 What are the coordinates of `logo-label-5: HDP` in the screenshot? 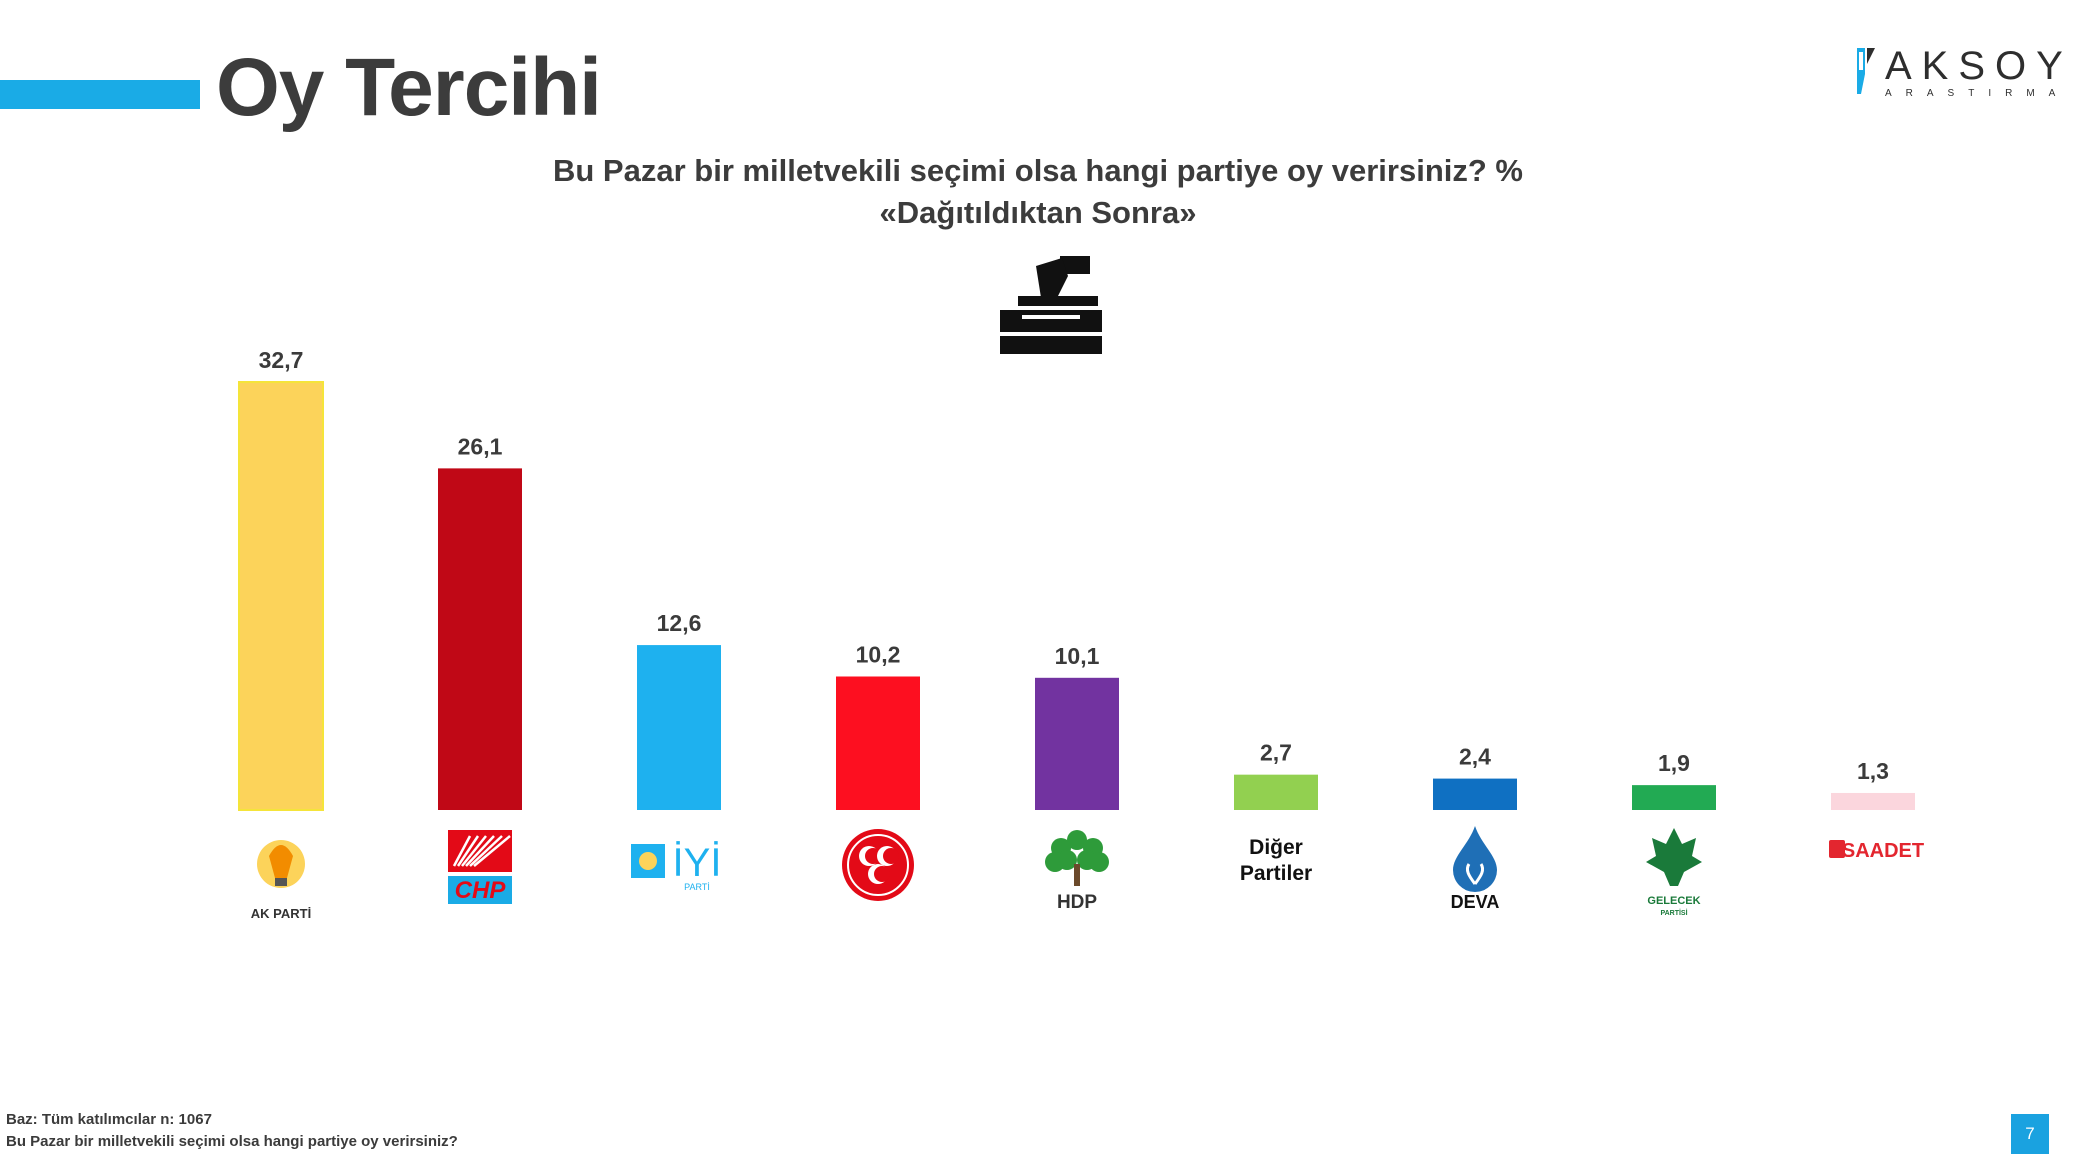 It's located at (1077, 902).